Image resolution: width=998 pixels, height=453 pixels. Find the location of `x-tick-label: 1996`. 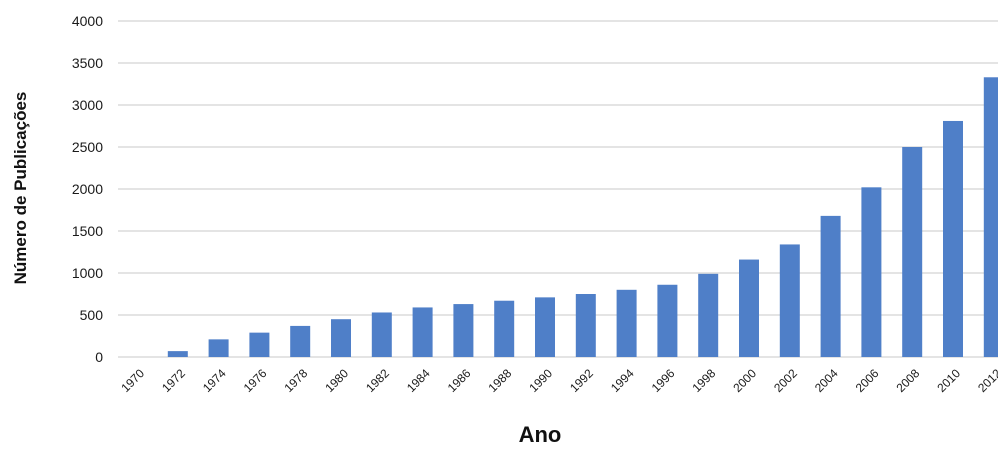

x-tick-label: 1996 is located at coordinates (663, 380).